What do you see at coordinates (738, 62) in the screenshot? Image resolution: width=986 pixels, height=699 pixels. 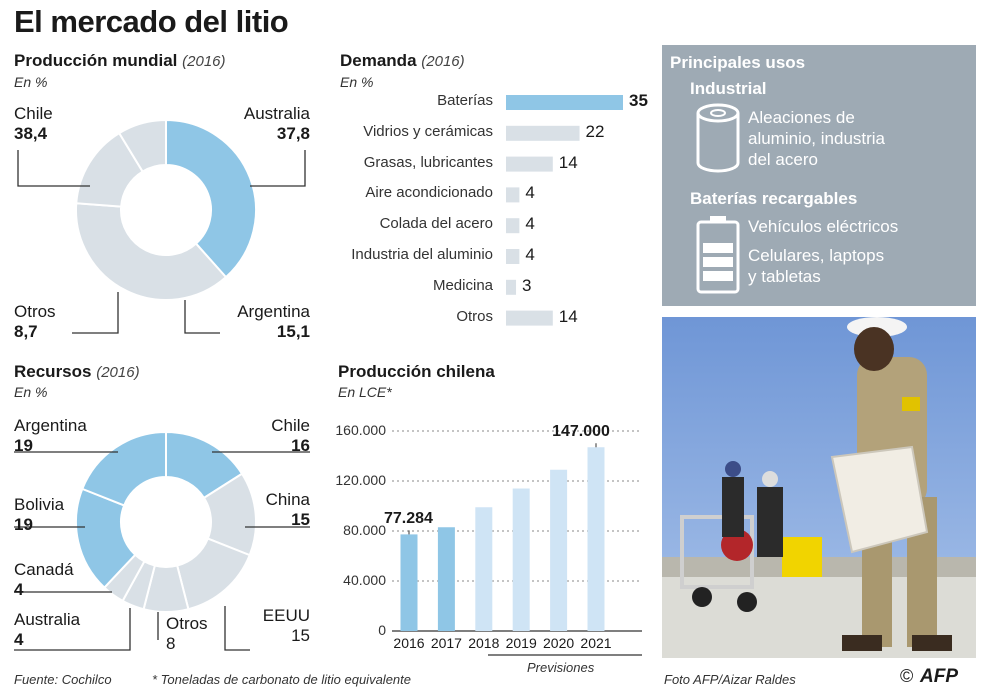 I see `usos-heading: Principales usos` at bounding box center [738, 62].